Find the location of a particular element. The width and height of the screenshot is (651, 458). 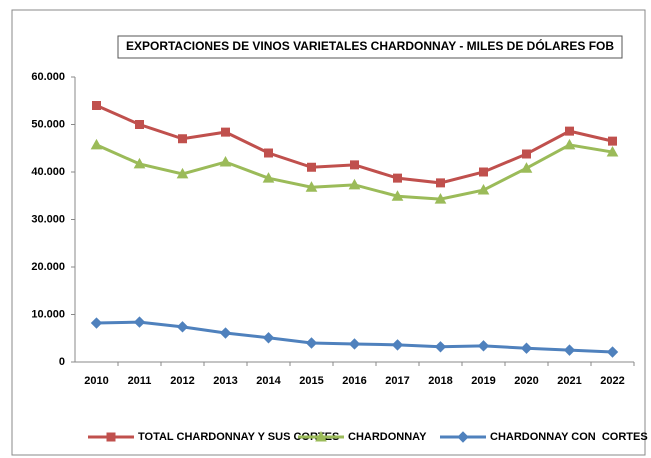

legend-label: TOTAL CHARDONNAY Y SUS CORTES is located at coordinates (238, 437).